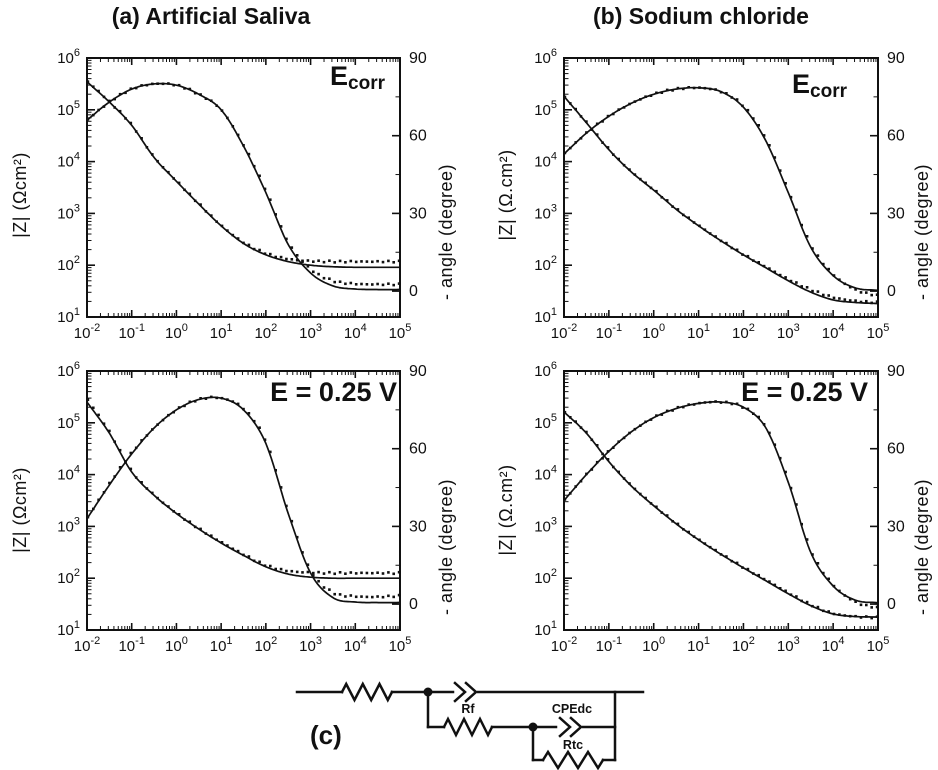 The height and width of the screenshot is (770, 938). Describe the element at coordinates (701, 16) in the screenshot. I see `panel-b-title: (b) Sodium chloride` at that location.